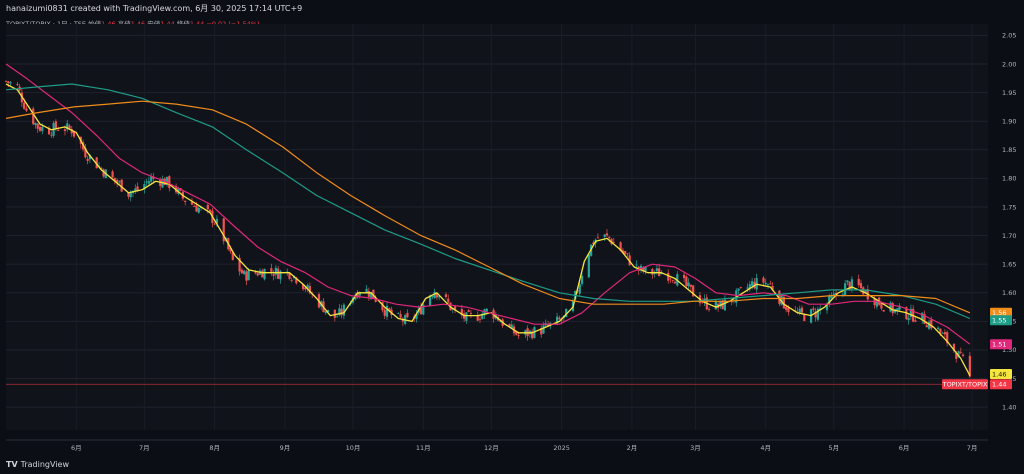  I want to click on y-tick-label: 2.05, so click(1009, 36).